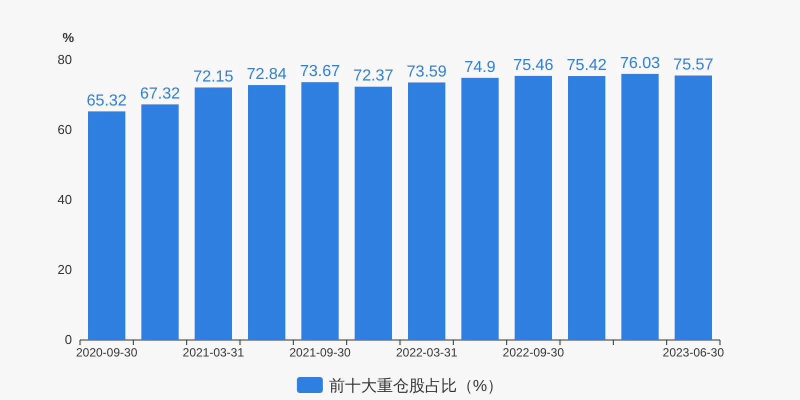 Image resolution: width=800 pixels, height=400 pixels. What do you see at coordinates (533, 65) in the screenshot?
I see `data-label: 75.46` at bounding box center [533, 65].